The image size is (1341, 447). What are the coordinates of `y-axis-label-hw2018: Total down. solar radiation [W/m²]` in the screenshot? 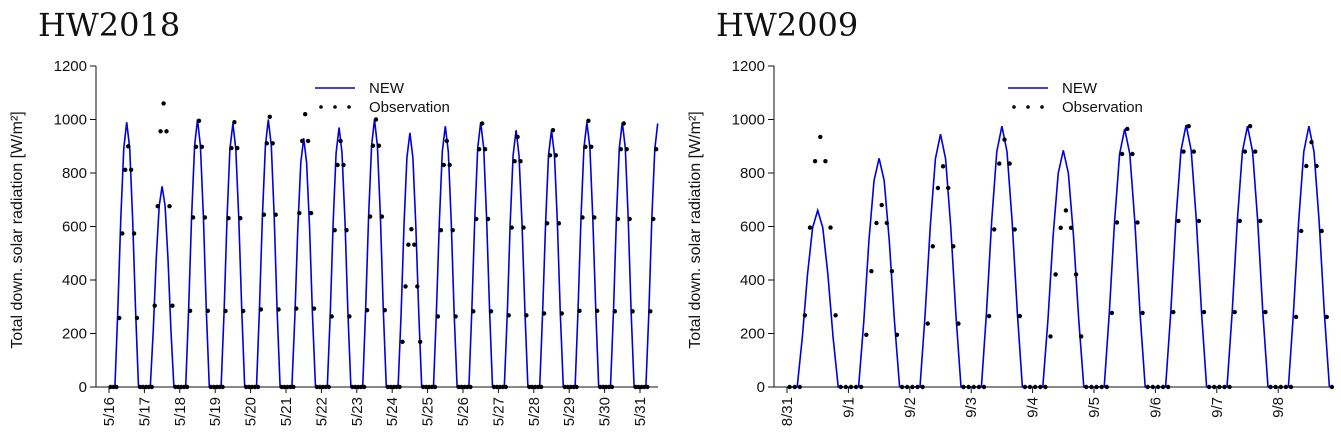 It's located at (17, 229).